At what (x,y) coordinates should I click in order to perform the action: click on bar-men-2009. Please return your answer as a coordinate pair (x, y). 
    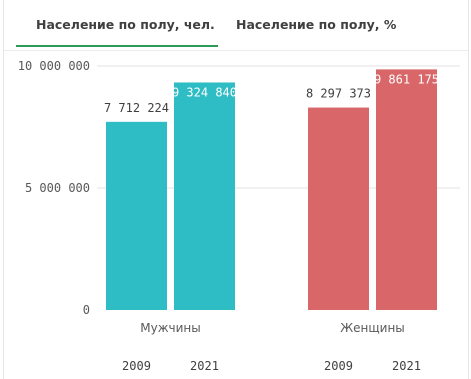
    Looking at the image, I should click on (136, 215).